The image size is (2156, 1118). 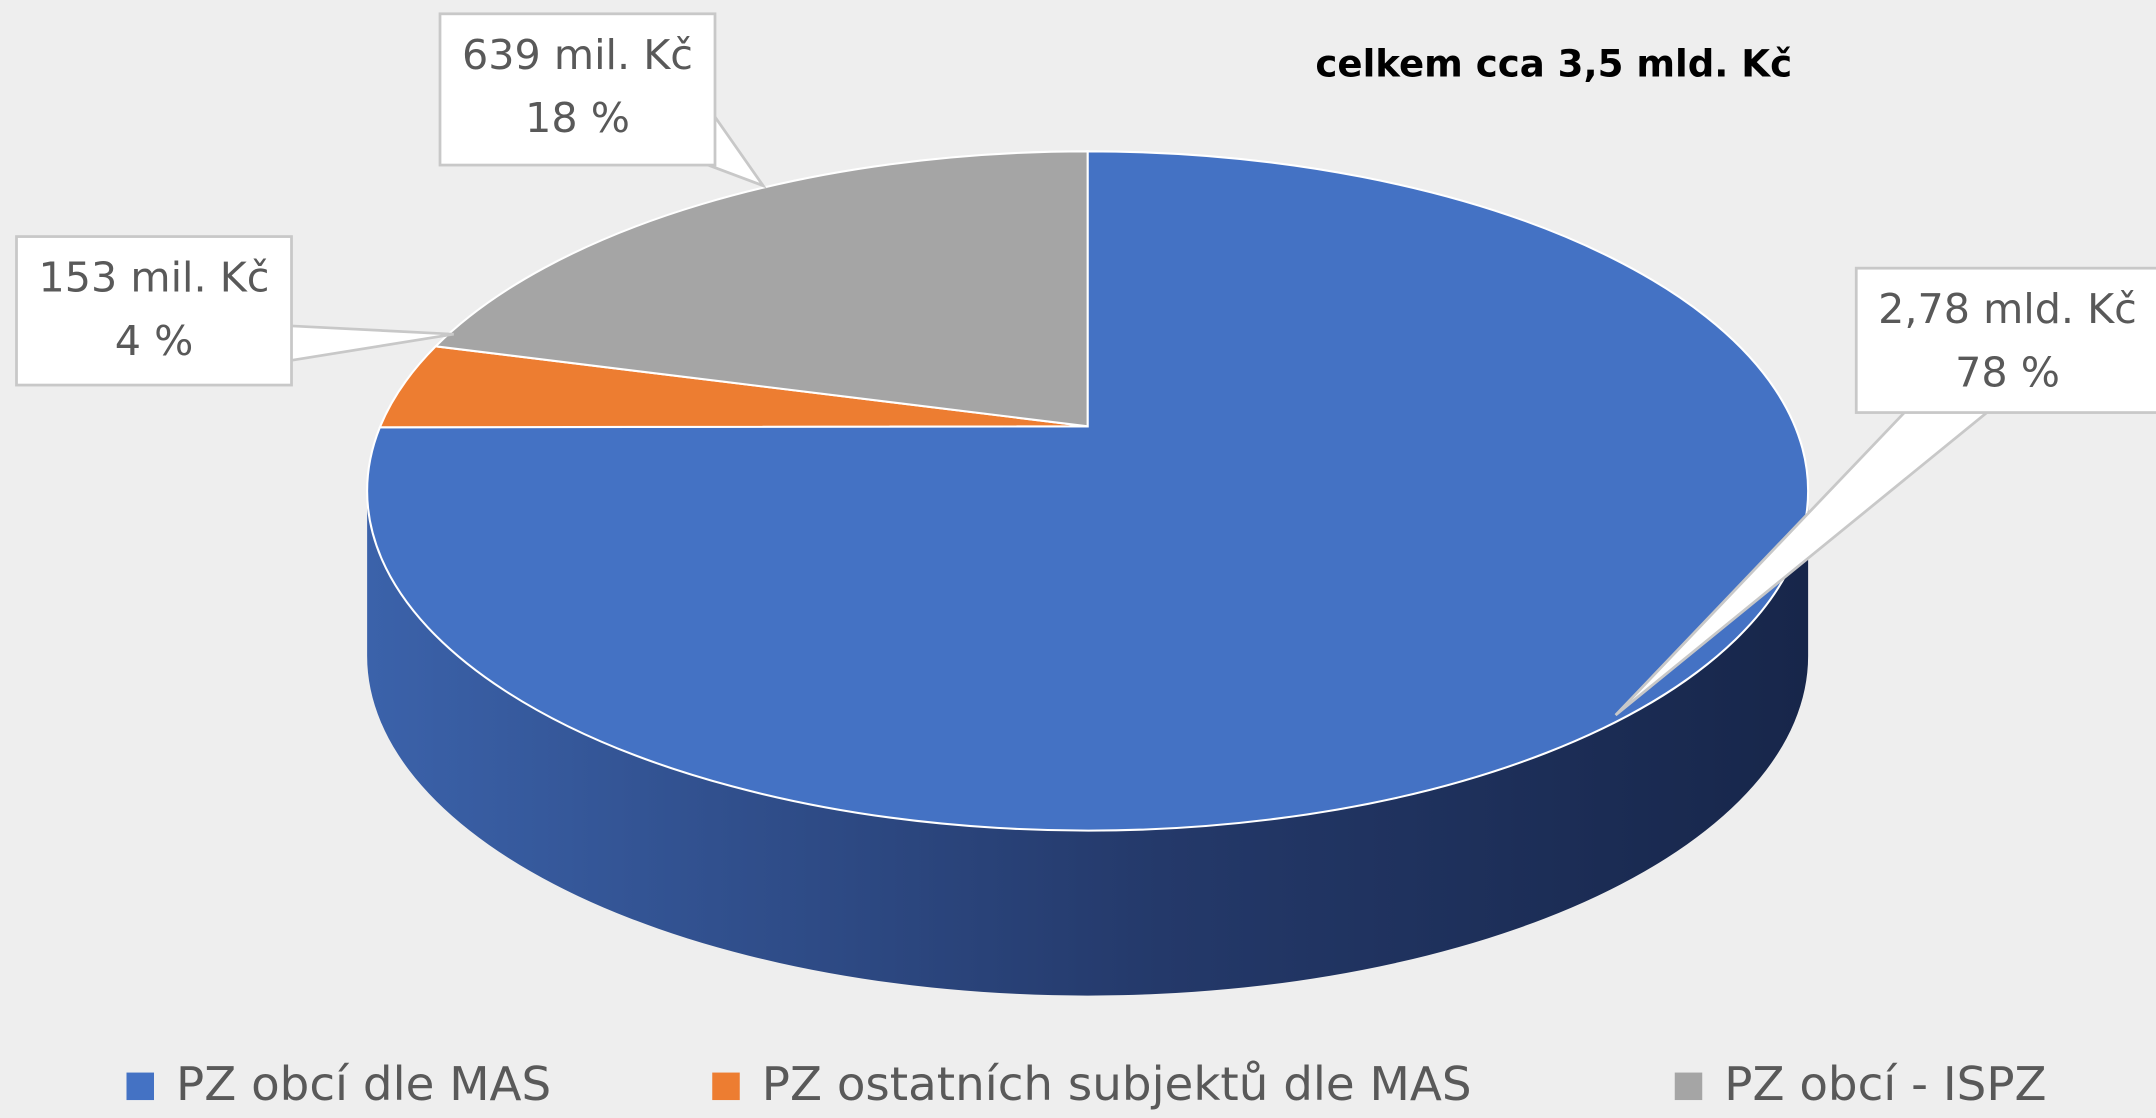 What do you see at coordinates (577, 118) in the screenshot?
I see `value-label: 18 %` at bounding box center [577, 118].